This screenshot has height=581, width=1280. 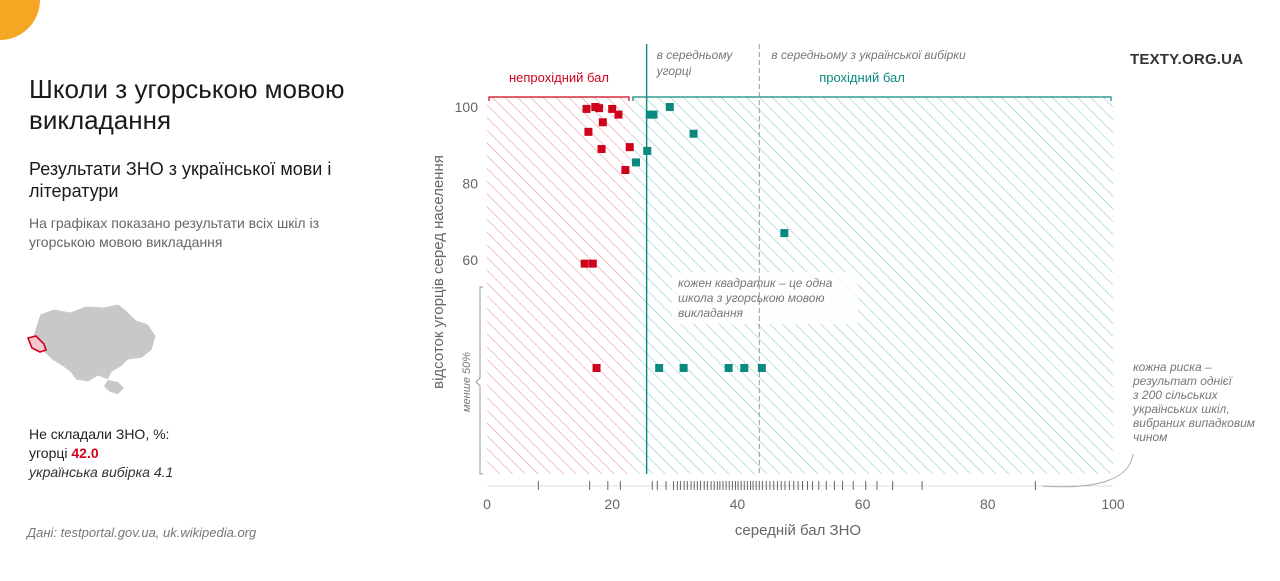 I want to click on page-title: Школи з угорською мовою викладання, so click(x=187, y=104).